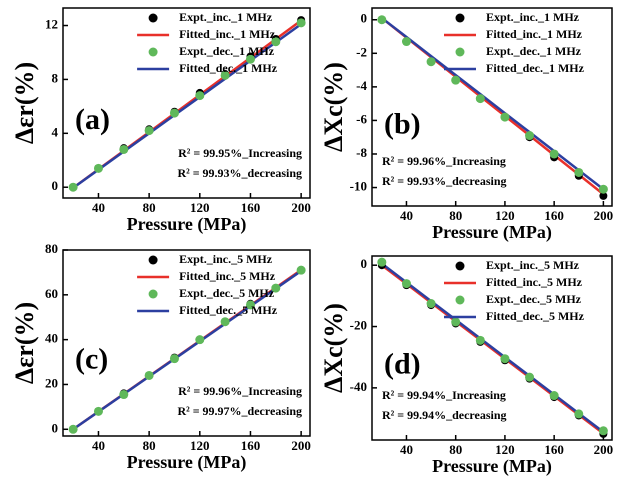 Image resolution: width=620 pixels, height=484 pixels. I want to click on panel-label: (b), so click(402, 124).